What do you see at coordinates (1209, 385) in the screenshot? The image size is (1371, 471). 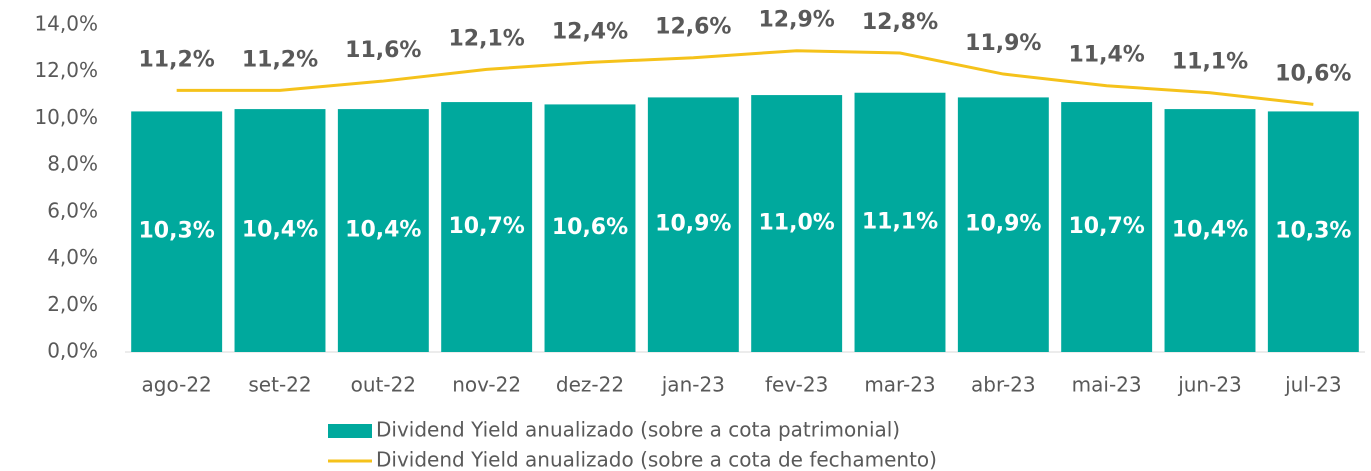 I see `x-tick-label: jun-23` at bounding box center [1209, 385].